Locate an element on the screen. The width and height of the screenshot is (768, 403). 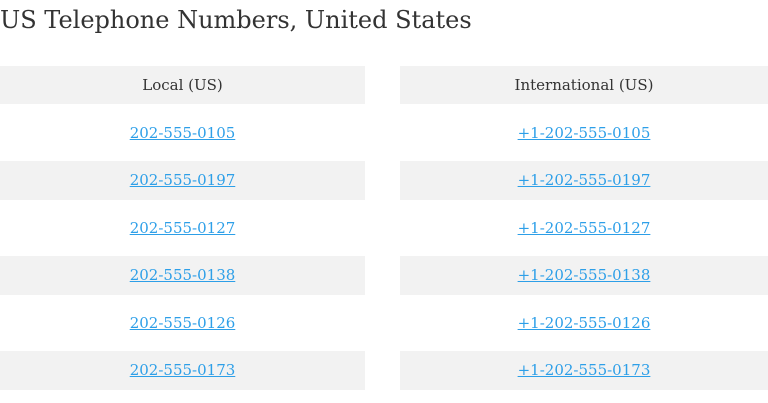
phone-link: 202-555-0197 is located at coordinates (182, 180).